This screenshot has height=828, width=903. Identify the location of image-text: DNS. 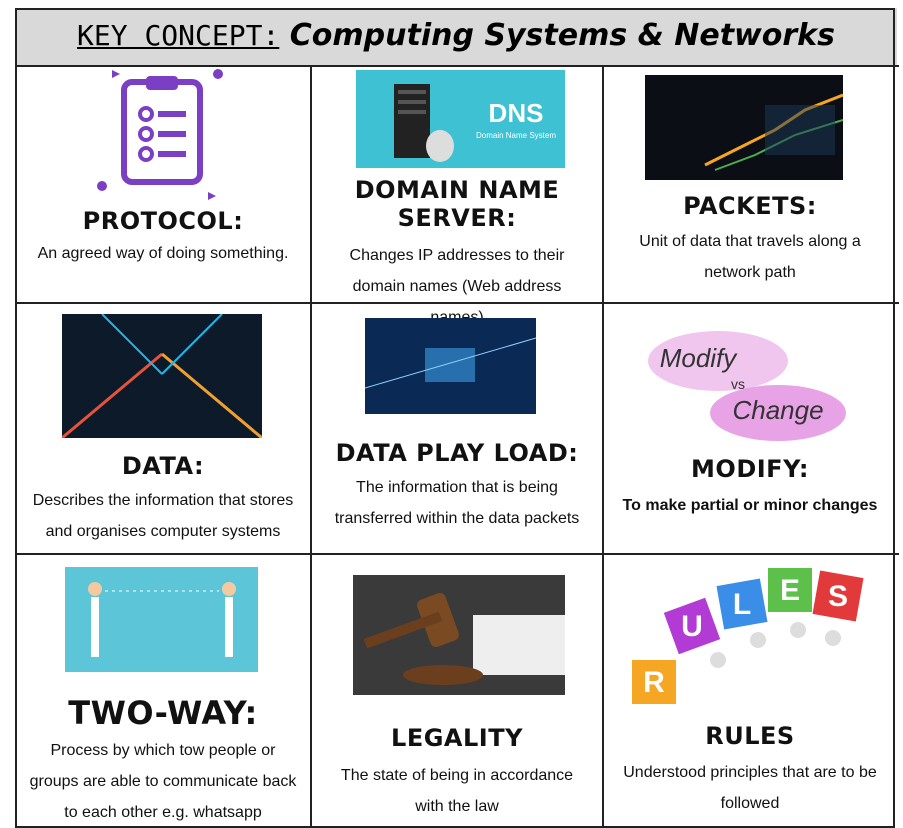
(516, 113).